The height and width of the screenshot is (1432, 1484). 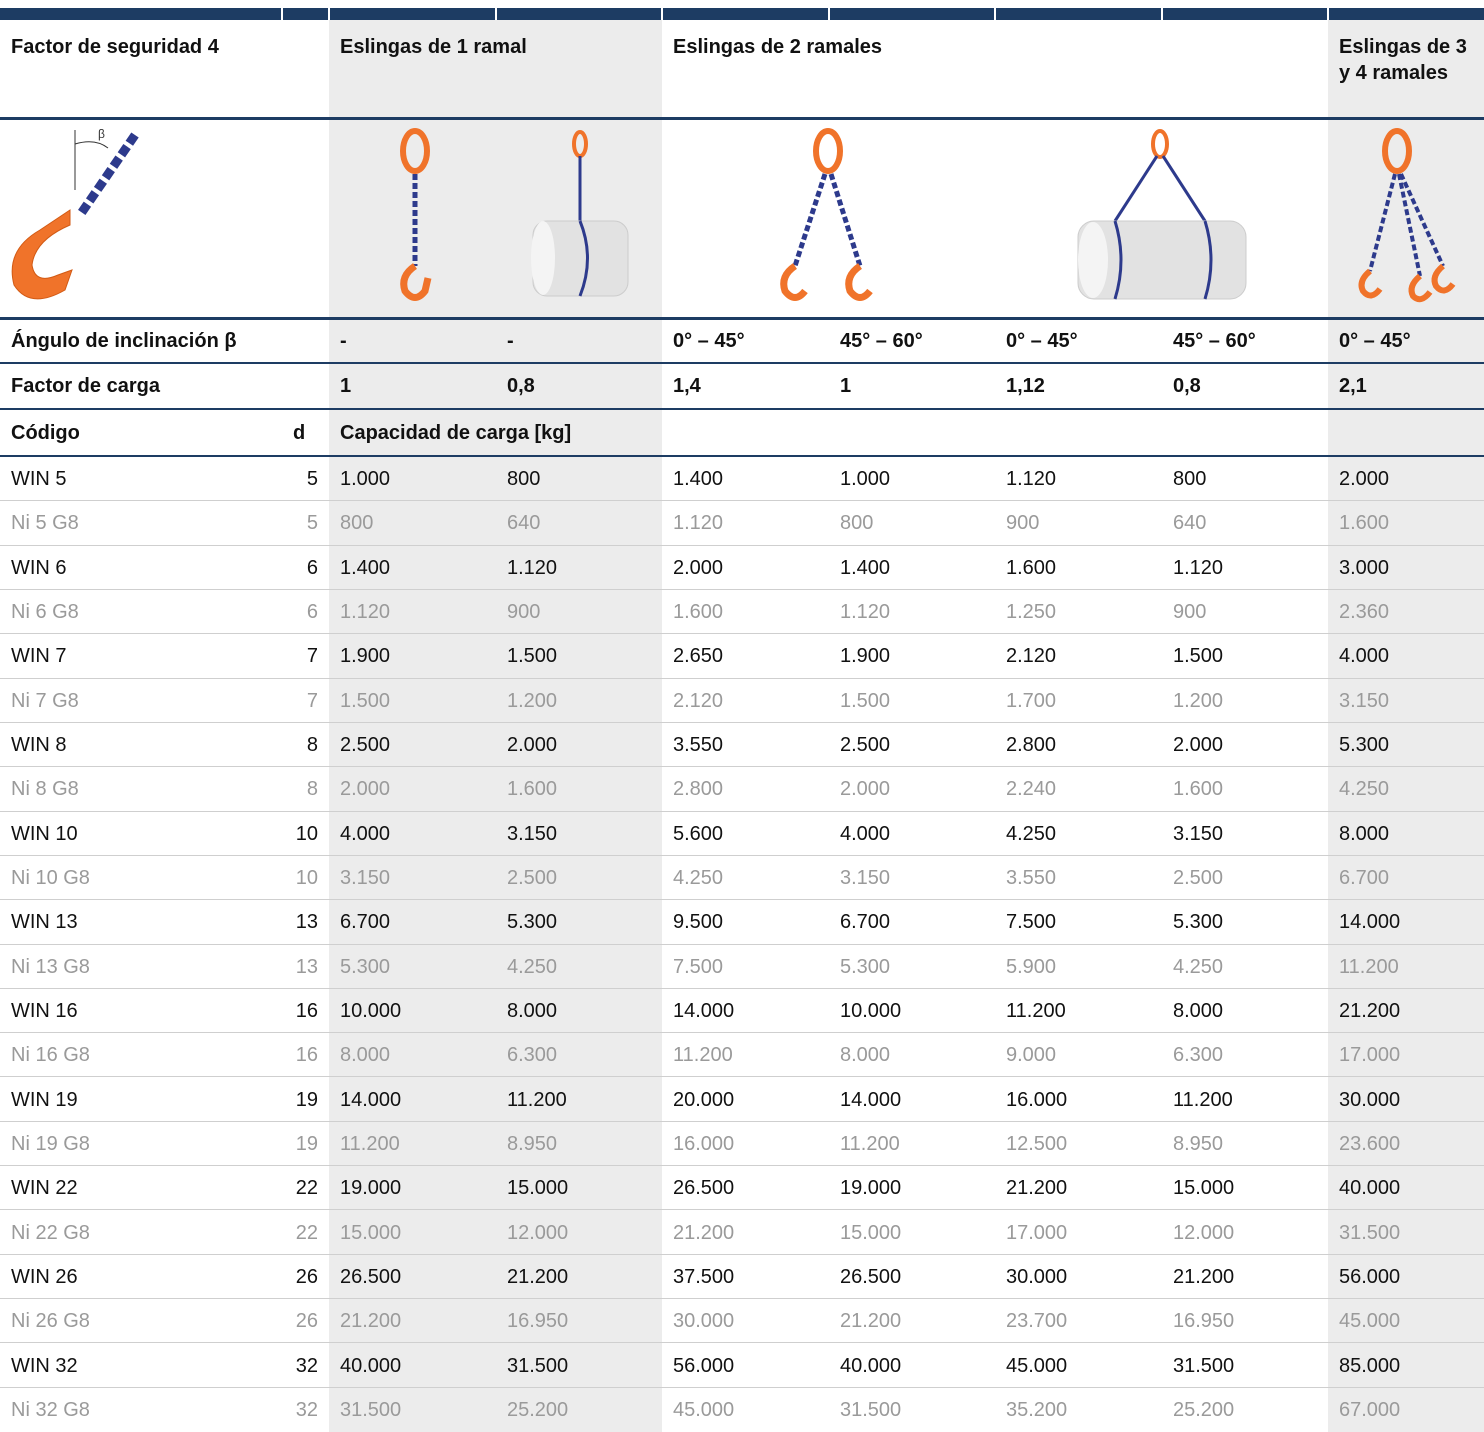 I want to click on cell: 26.500, so click(x=371, y=1276).